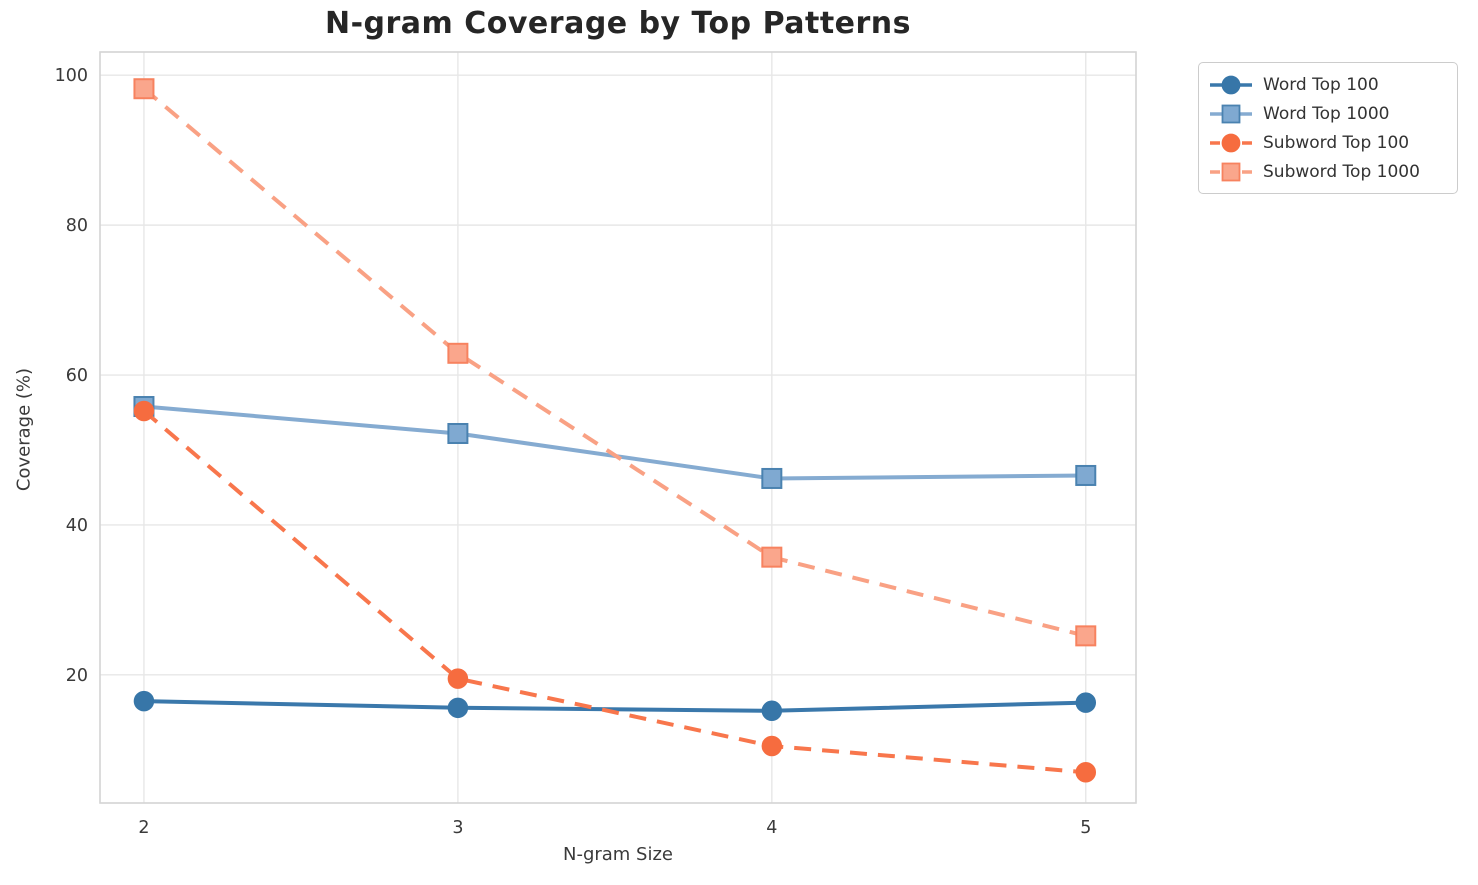  I want to click on y-tick-label: 60, so click(77, 376).